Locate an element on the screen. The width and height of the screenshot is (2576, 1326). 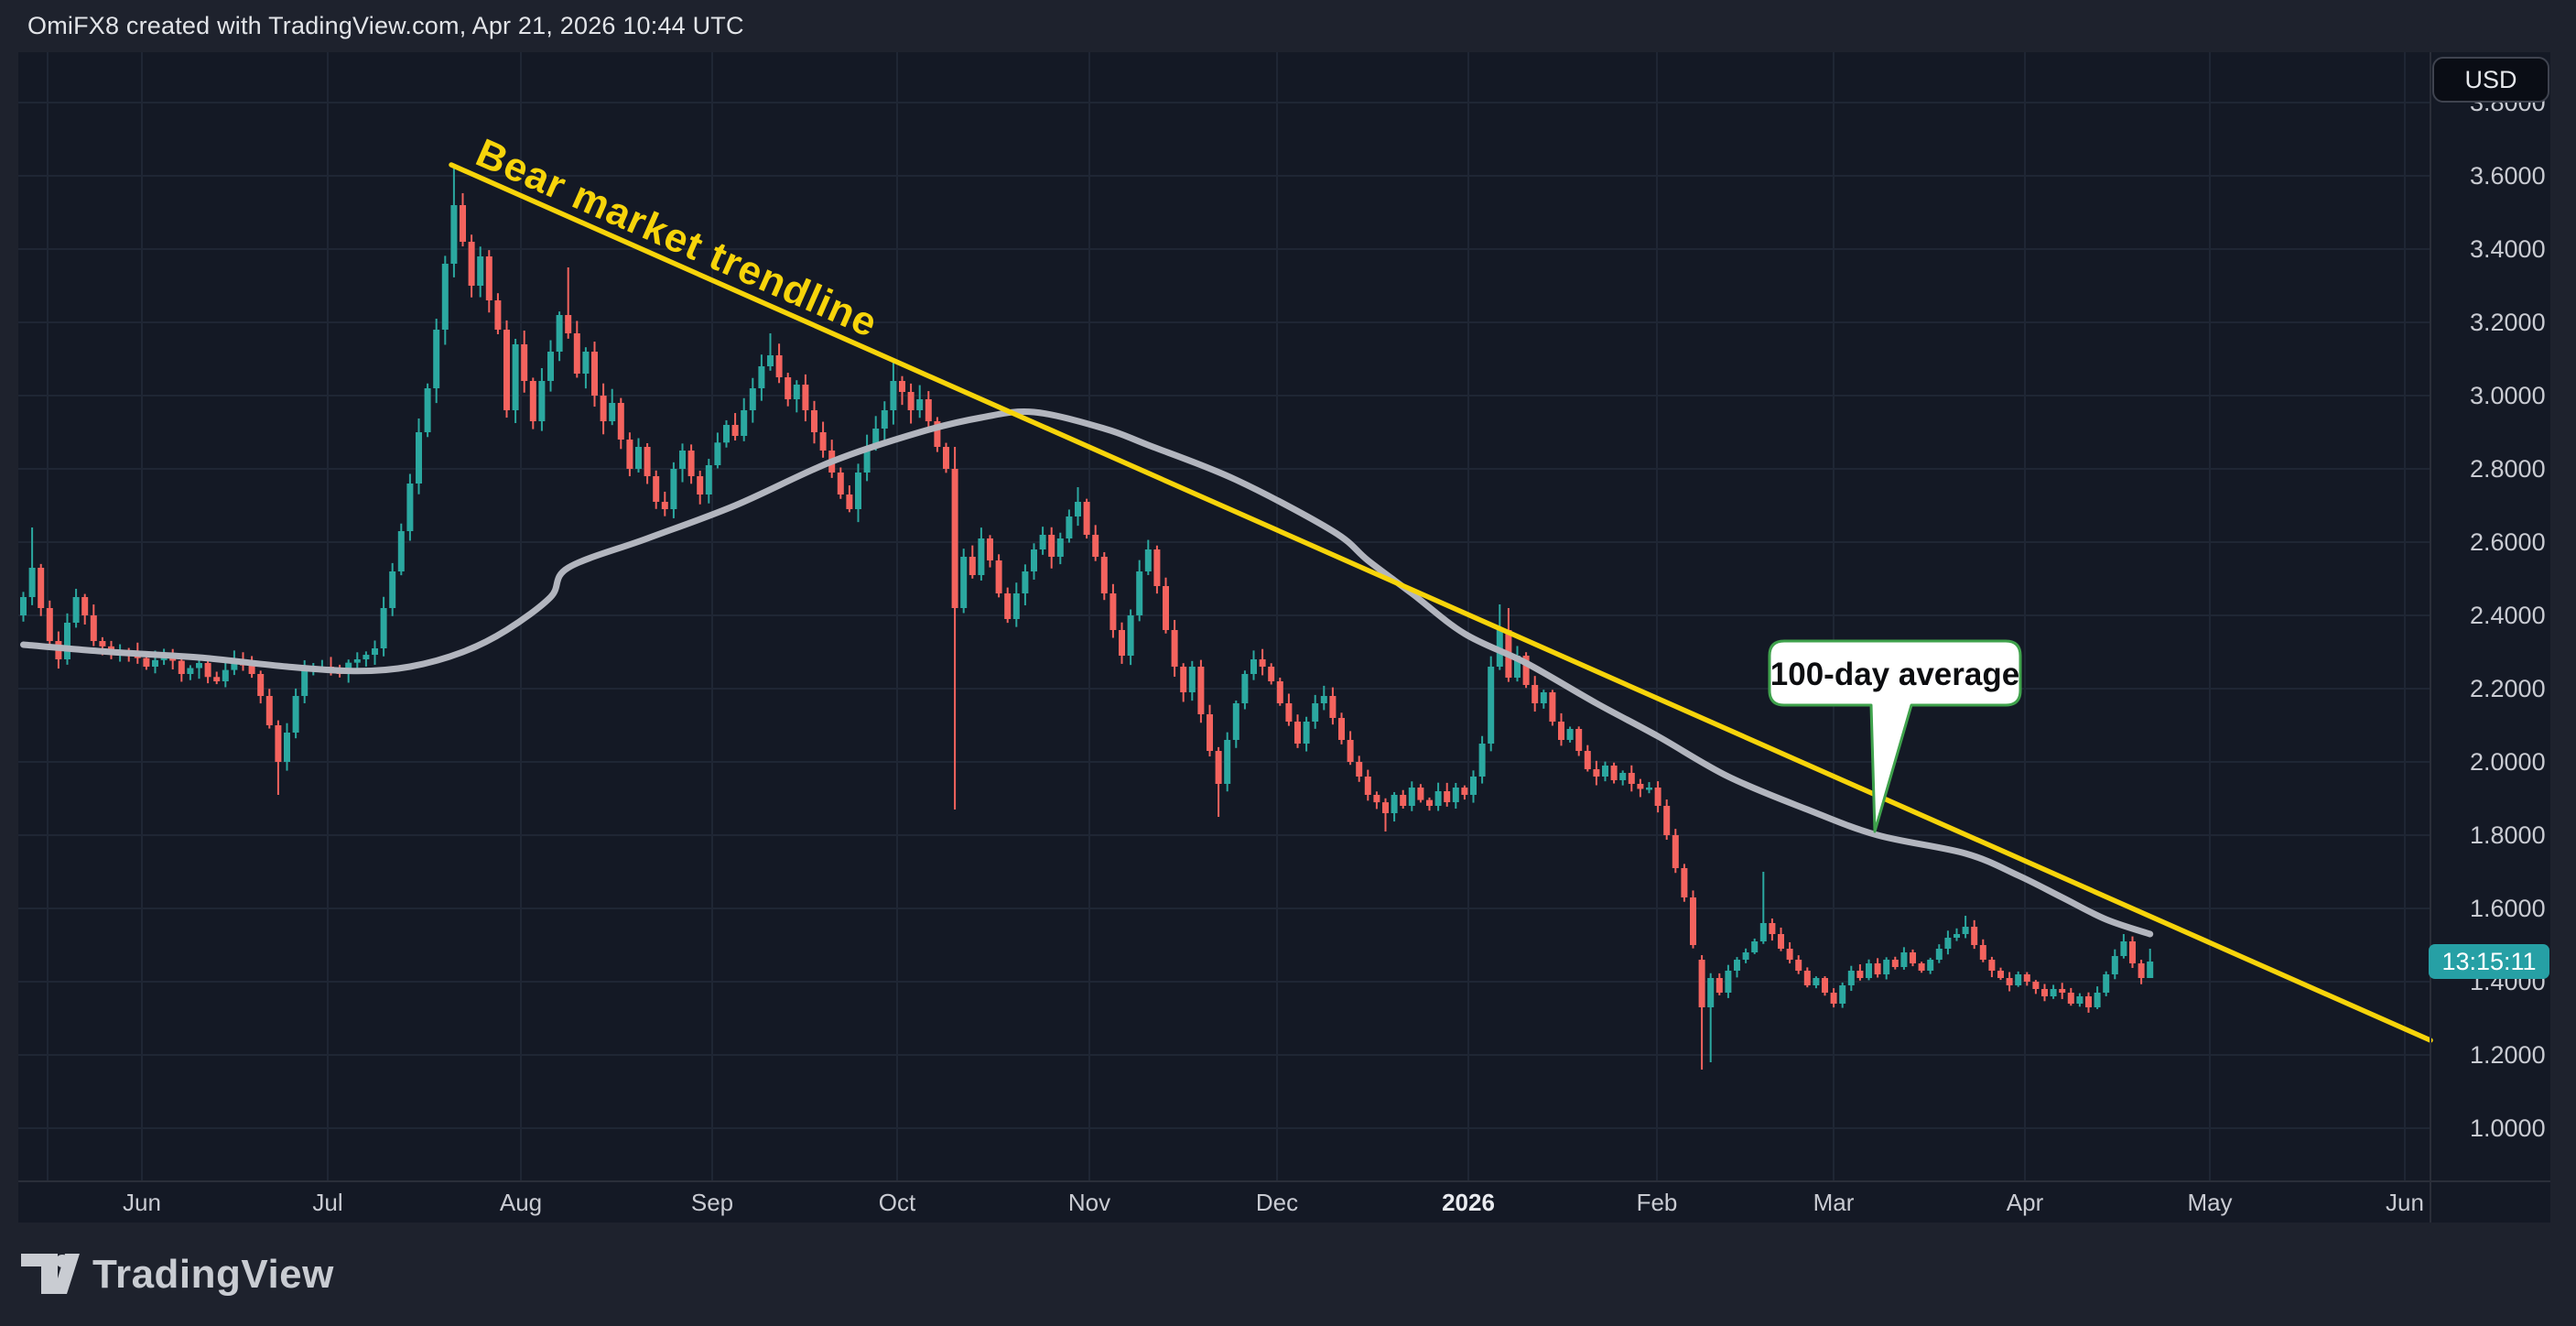
tradingview-brand-text: TradingView is located at coordinates (213, 1274).